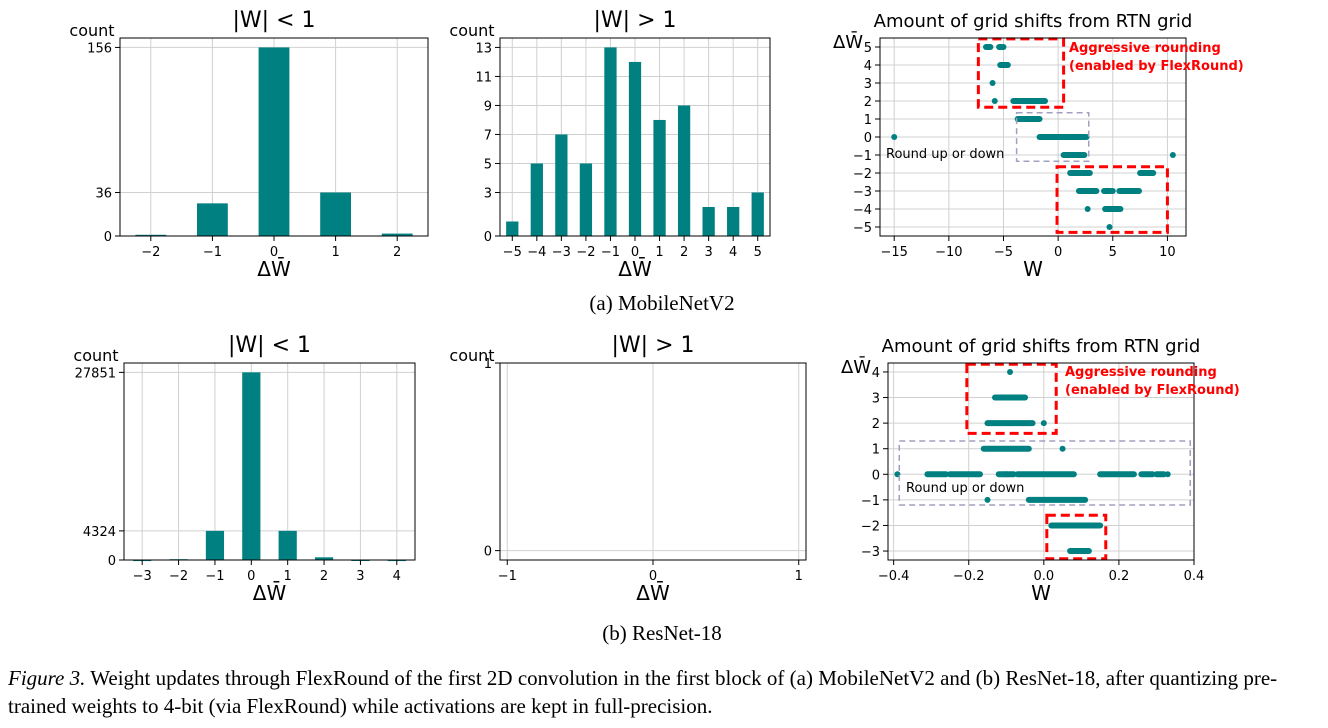 The height and width of the screenshot is (728, 1328). What do you see at coordinates (397, 576) in the screenshot?
I see `p4-xtick-label: 4` at bounding box center [397, 576].